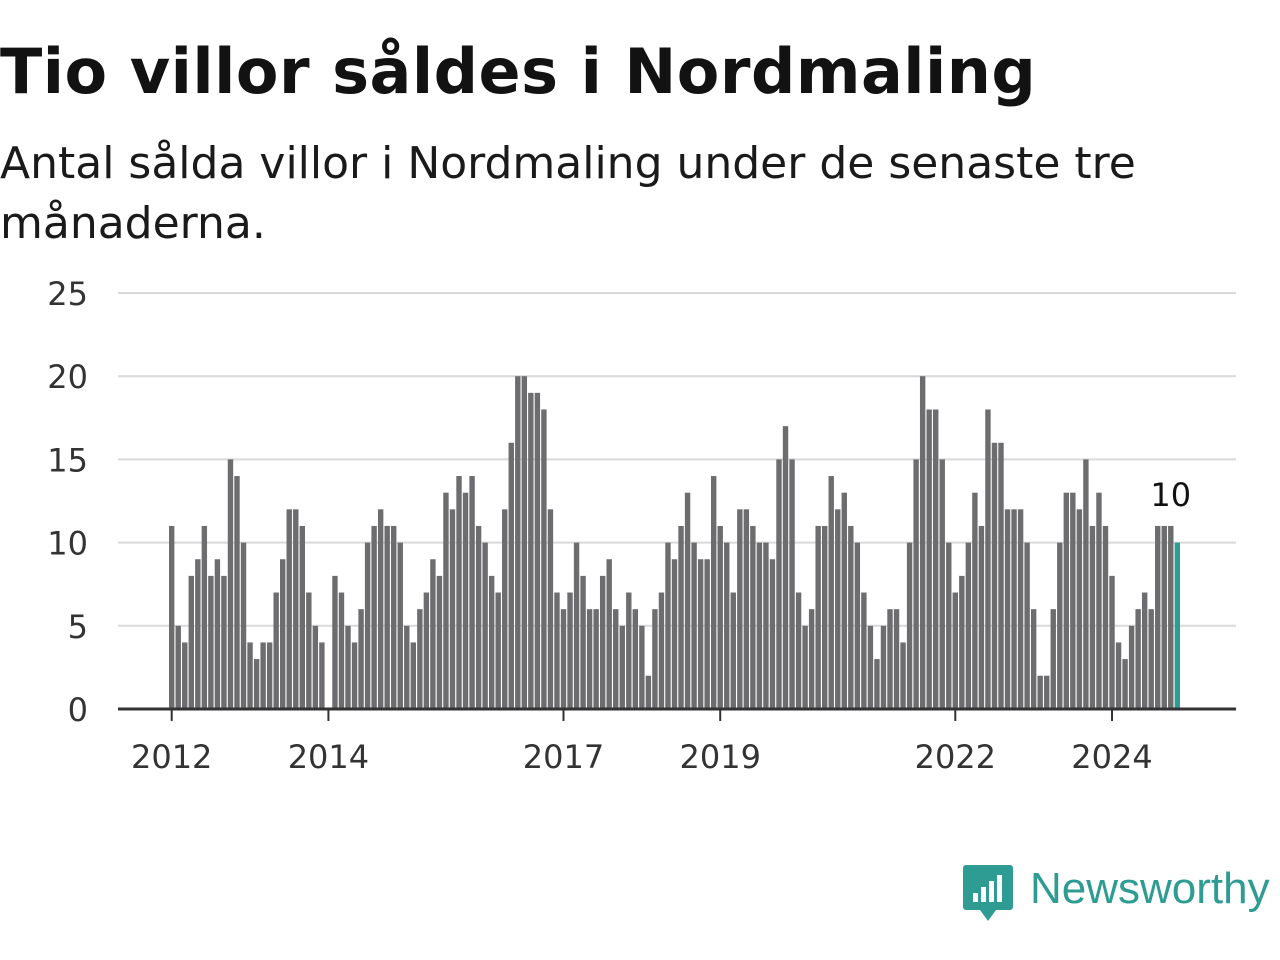 The image size is (1280, 960). What do you see at coordinates (563, 757) in the screenshot?
I see `x-tick-label: 2017` at bounding box center [563, 757].